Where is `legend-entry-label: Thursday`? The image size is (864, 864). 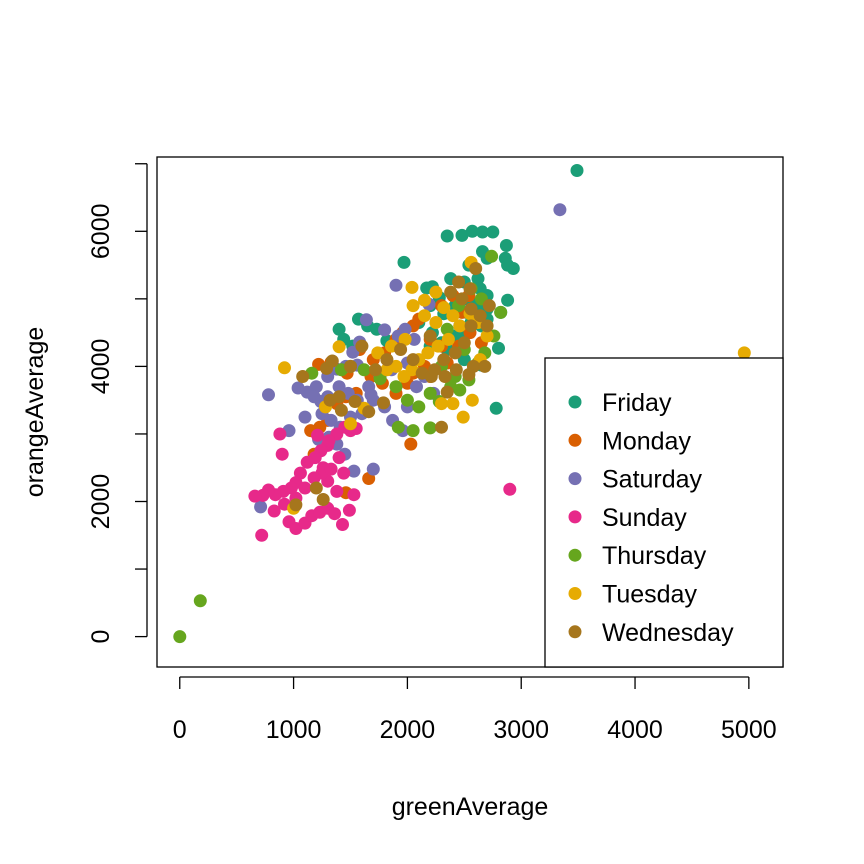 legend-entry-label: Thursday is located at coordinates (654, 556).